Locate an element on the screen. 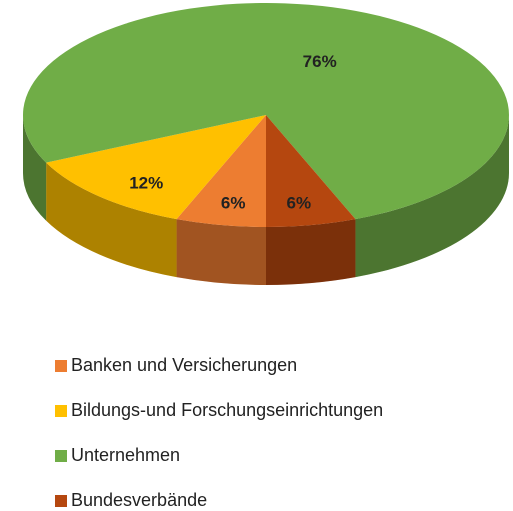  legend-label: Banken und Versicherungen is located at coordinates (184, 365).